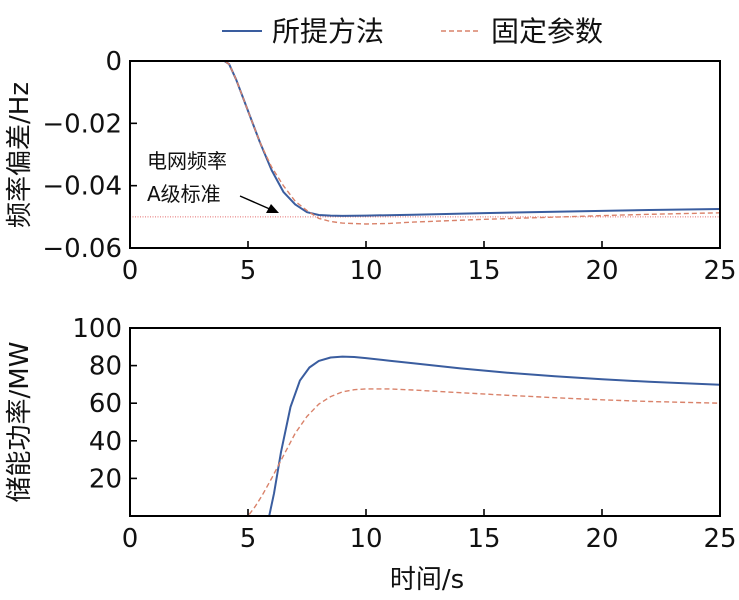 The image size is (739, 600). What do you see at coordinates (213, 181) in the screenshot?
I see `annotation: 电网频率 A级标准` at bounding box center [213, 181].